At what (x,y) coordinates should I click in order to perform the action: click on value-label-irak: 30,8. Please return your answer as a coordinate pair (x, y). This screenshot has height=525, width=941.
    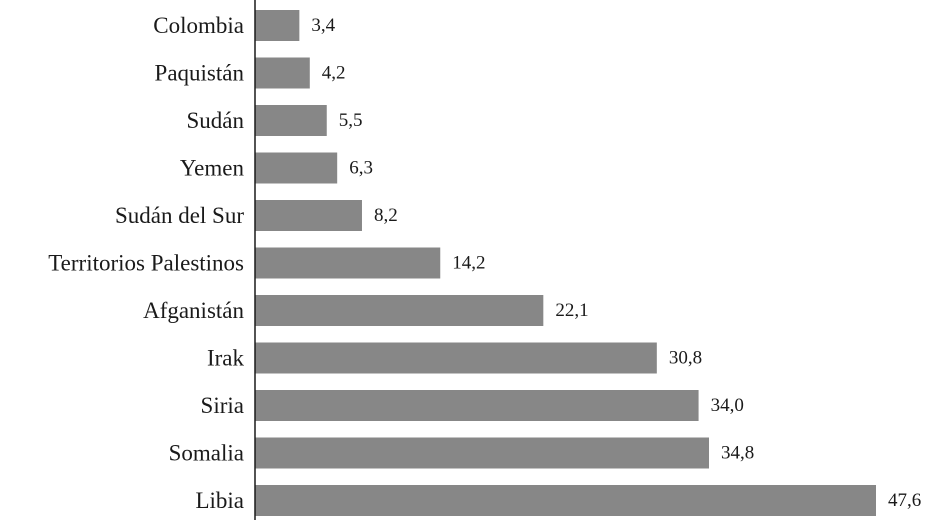
    Looking at the image, I should click on (685, 358).